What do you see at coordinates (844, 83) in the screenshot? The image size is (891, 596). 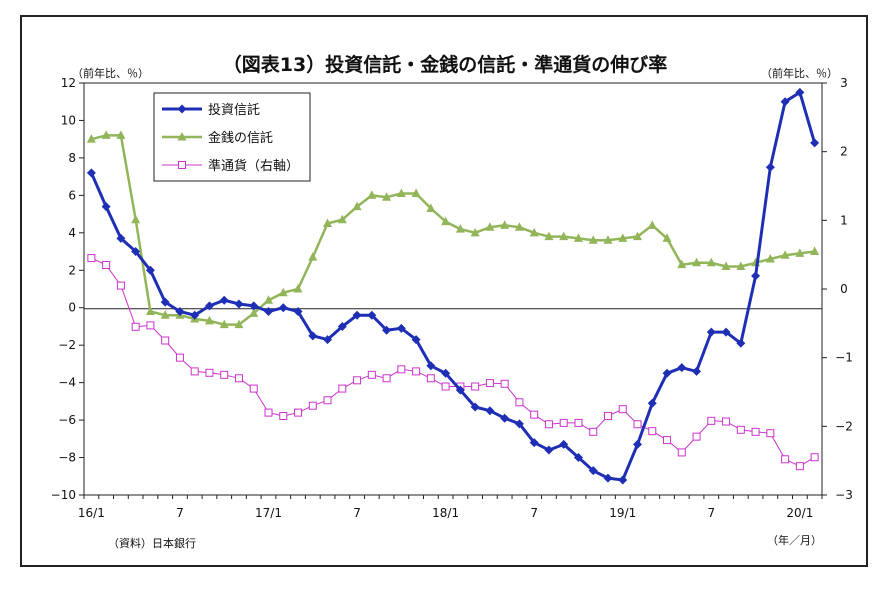 I see `right-tick-label: 3` at bounding box center [844, 83].